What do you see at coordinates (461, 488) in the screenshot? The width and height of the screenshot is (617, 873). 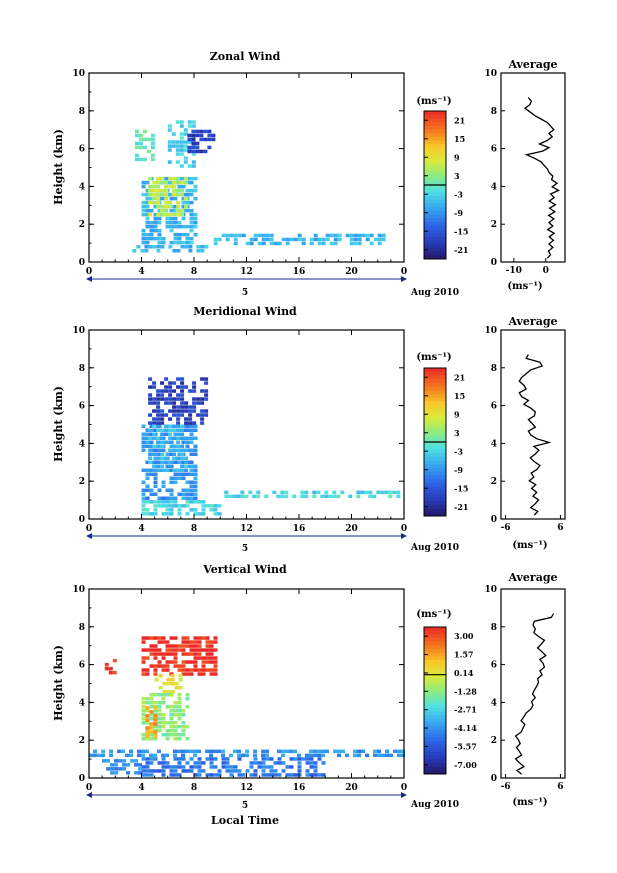 I see `colorbar-tick-label: -15` at bounding box center [461, 488].